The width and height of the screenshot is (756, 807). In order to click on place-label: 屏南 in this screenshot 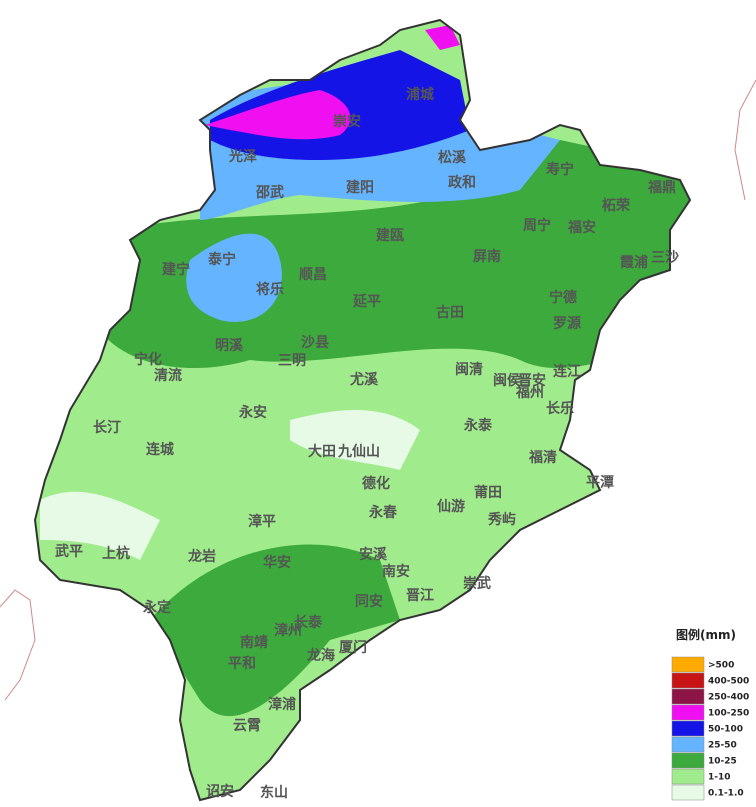, I will do `click(487, 256)`.